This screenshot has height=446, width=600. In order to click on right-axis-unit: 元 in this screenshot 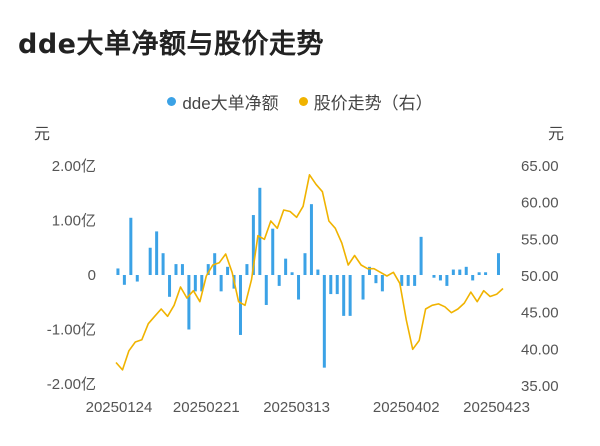, I will do `click(556, 133)`.